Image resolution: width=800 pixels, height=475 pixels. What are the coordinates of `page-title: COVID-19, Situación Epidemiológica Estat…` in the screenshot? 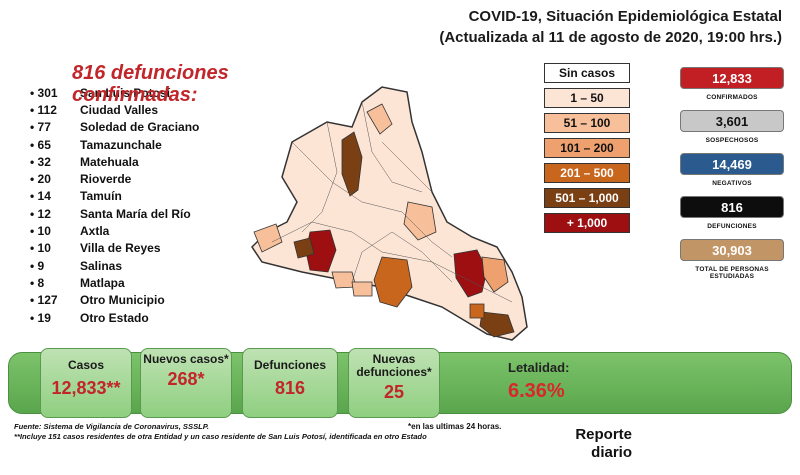 It's located at (610, 27).